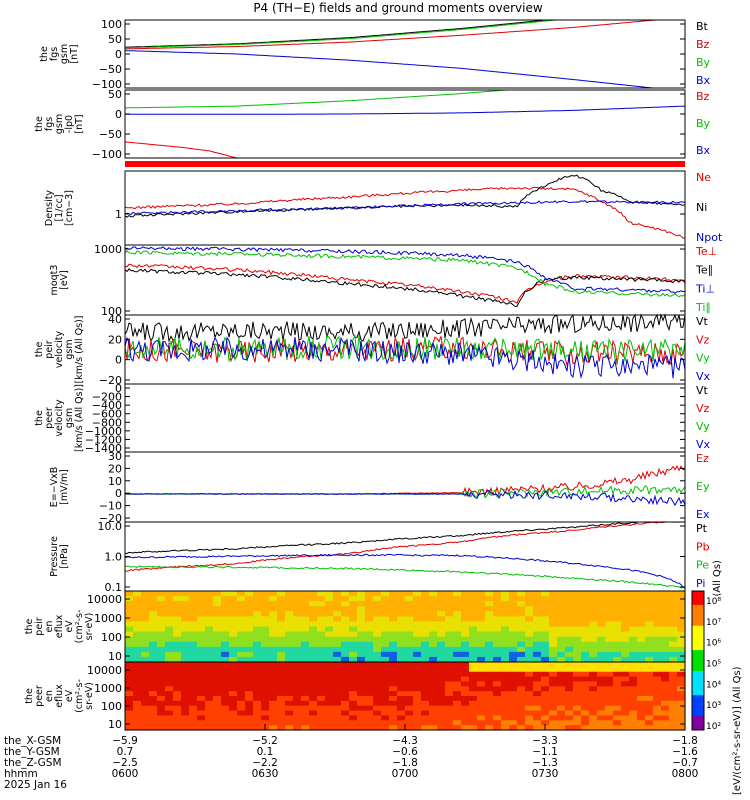  Describe the element at coordinates (706, 251) in the screenshot. I see `legend-Te⊥: Te⊥` at that location.